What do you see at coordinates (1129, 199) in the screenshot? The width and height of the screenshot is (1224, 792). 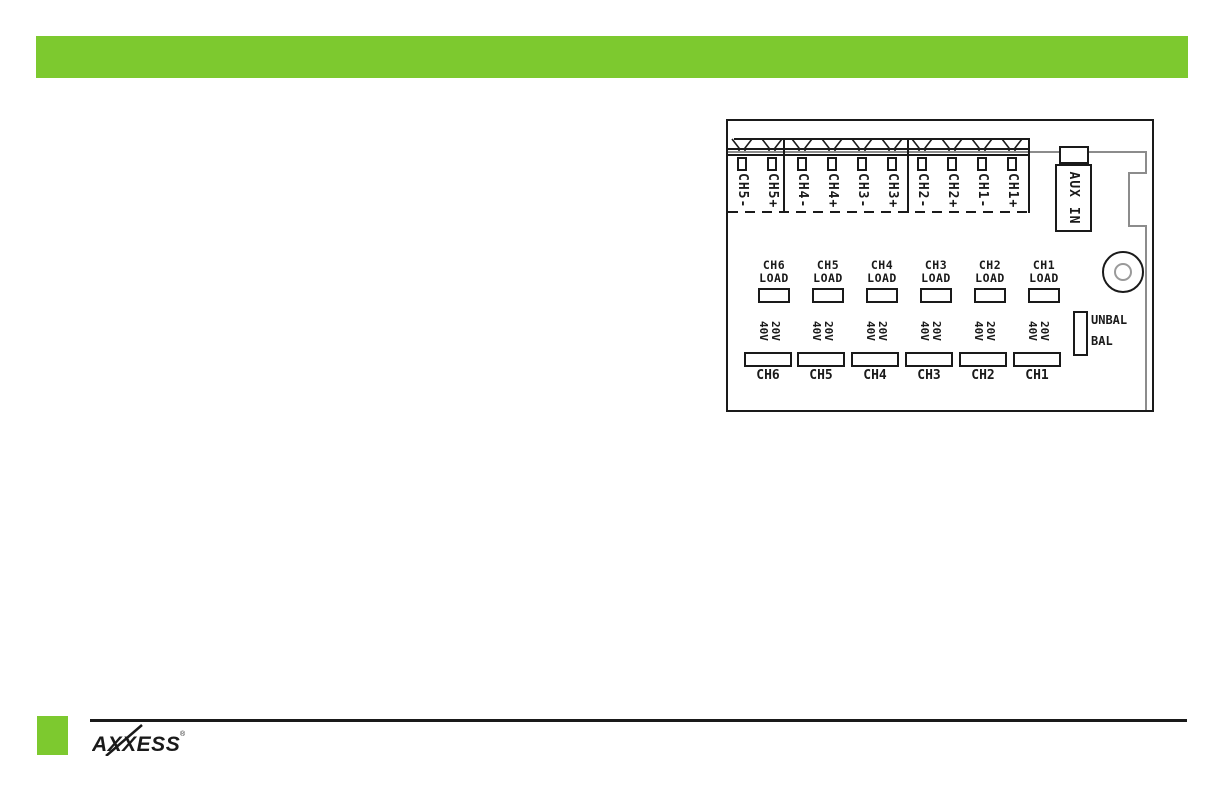 I see `board-edge-notch-left` at bounding box center [1129, 199].